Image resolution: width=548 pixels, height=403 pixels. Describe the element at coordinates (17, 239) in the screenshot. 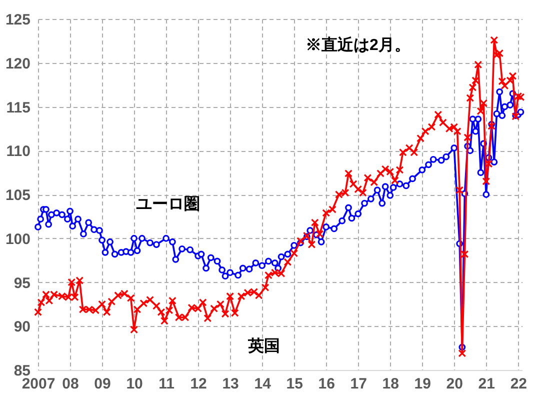

I see `y-tick-label: 100` at that location.